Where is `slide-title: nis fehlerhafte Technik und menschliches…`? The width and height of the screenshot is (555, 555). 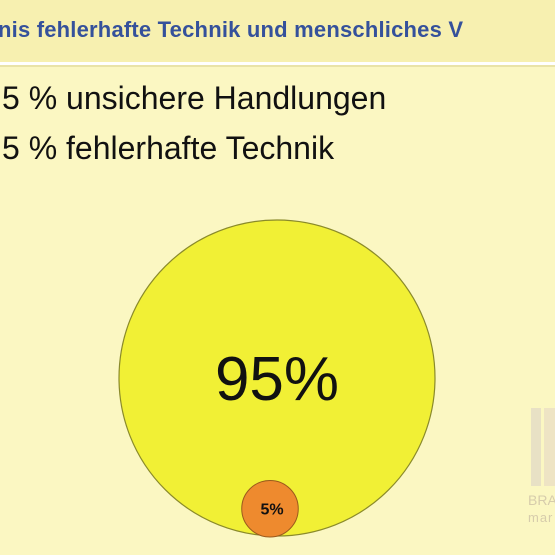
slide-title: nis fehlerhafte Technik und menschliches… is located at coordinates (232, 29).